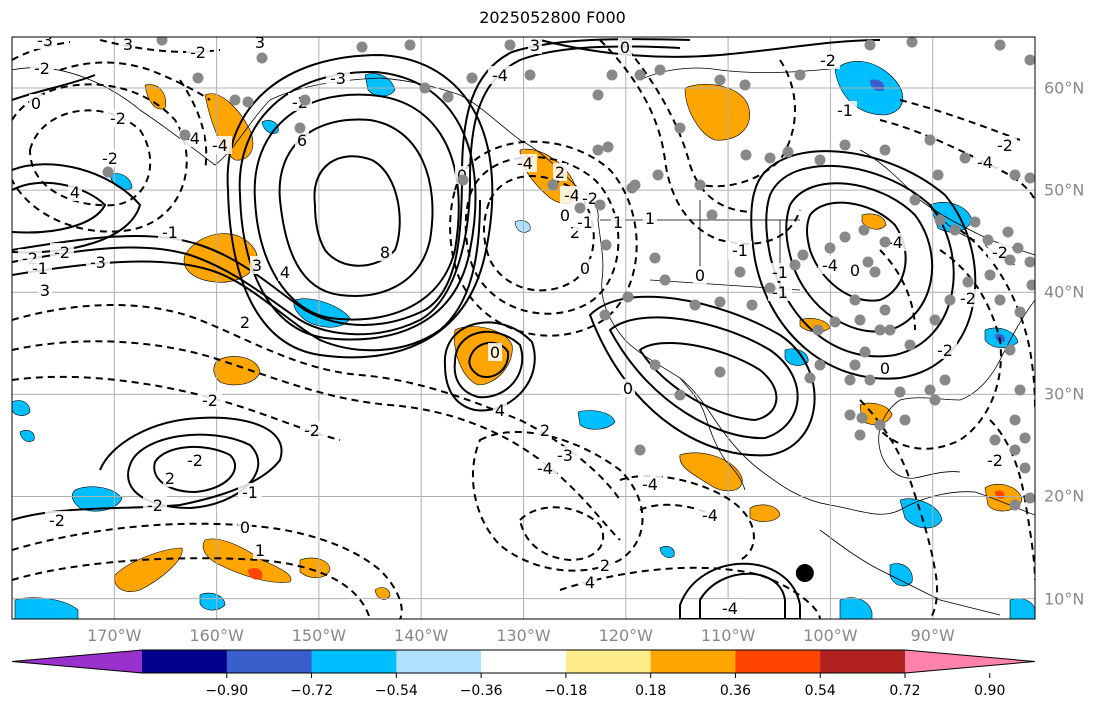 The image size is (1105, 712). What do you see at coordinates (227, 691) in the screenshot?
I see `colorbar-tick-label: −0.90` at bounding box center [227, 691].